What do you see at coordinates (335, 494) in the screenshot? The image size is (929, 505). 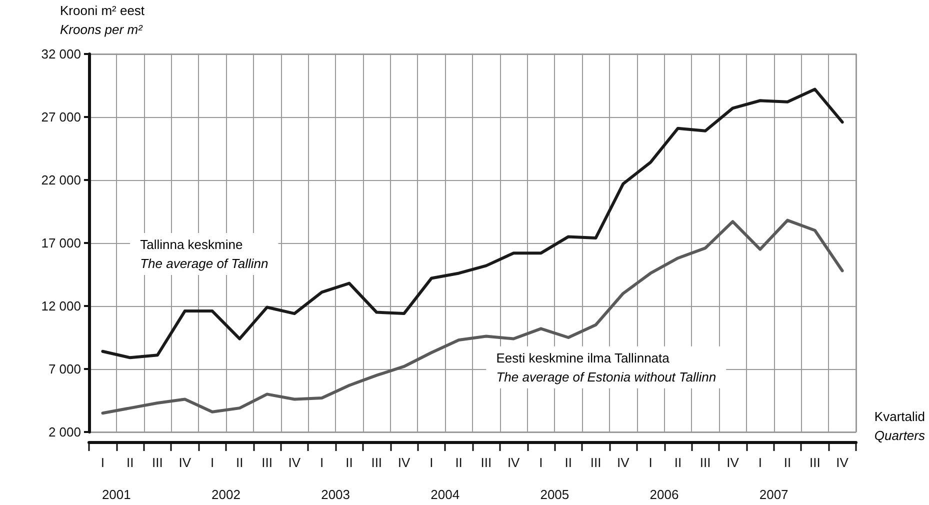 I see `text: 2003` at bounding box center [335, 494].